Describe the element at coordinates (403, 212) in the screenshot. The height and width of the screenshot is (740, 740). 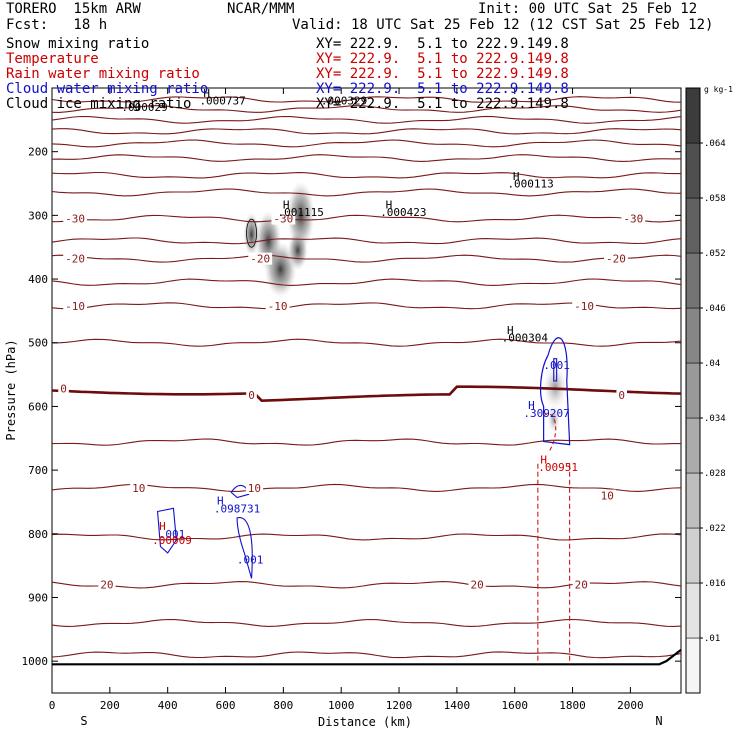
I see `maximum-value-label: .000423` at that location.